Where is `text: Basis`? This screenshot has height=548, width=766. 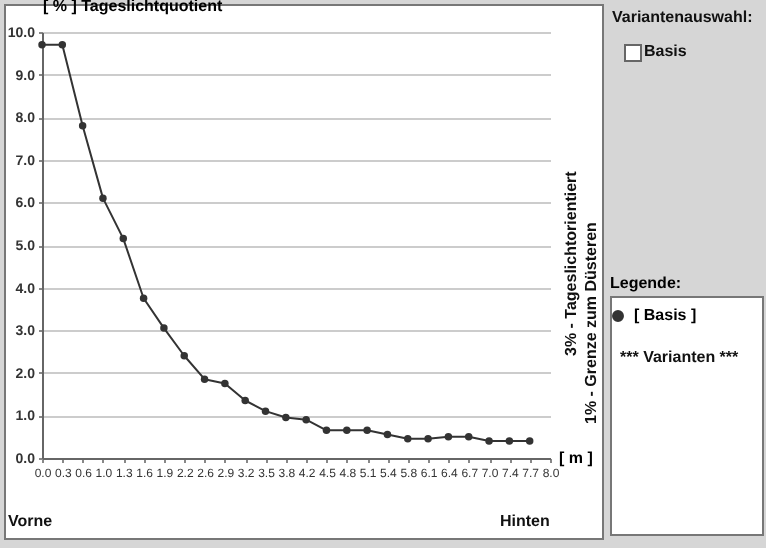
text: Basis is located at coordinates (665, 51).